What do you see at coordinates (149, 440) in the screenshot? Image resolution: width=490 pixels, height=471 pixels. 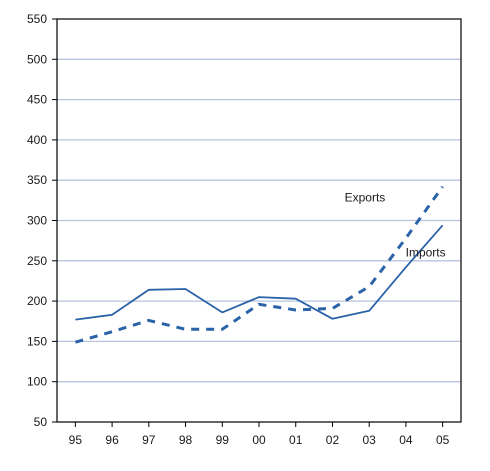 I see `x-tick-label: 97` at bounding box center [149, 440].